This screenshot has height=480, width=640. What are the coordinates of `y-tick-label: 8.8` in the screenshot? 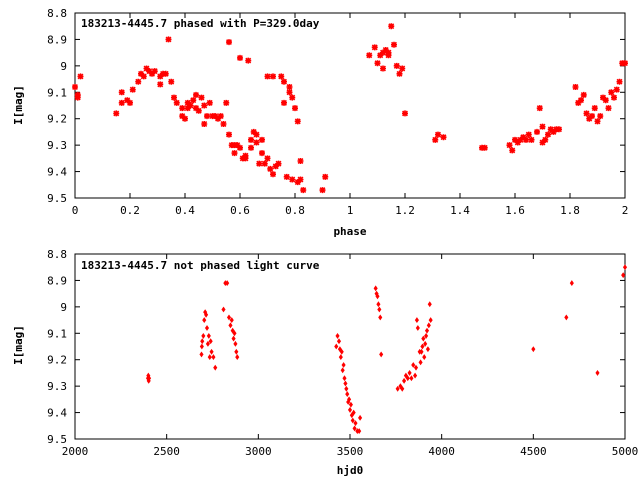 It's located at (57, 254).